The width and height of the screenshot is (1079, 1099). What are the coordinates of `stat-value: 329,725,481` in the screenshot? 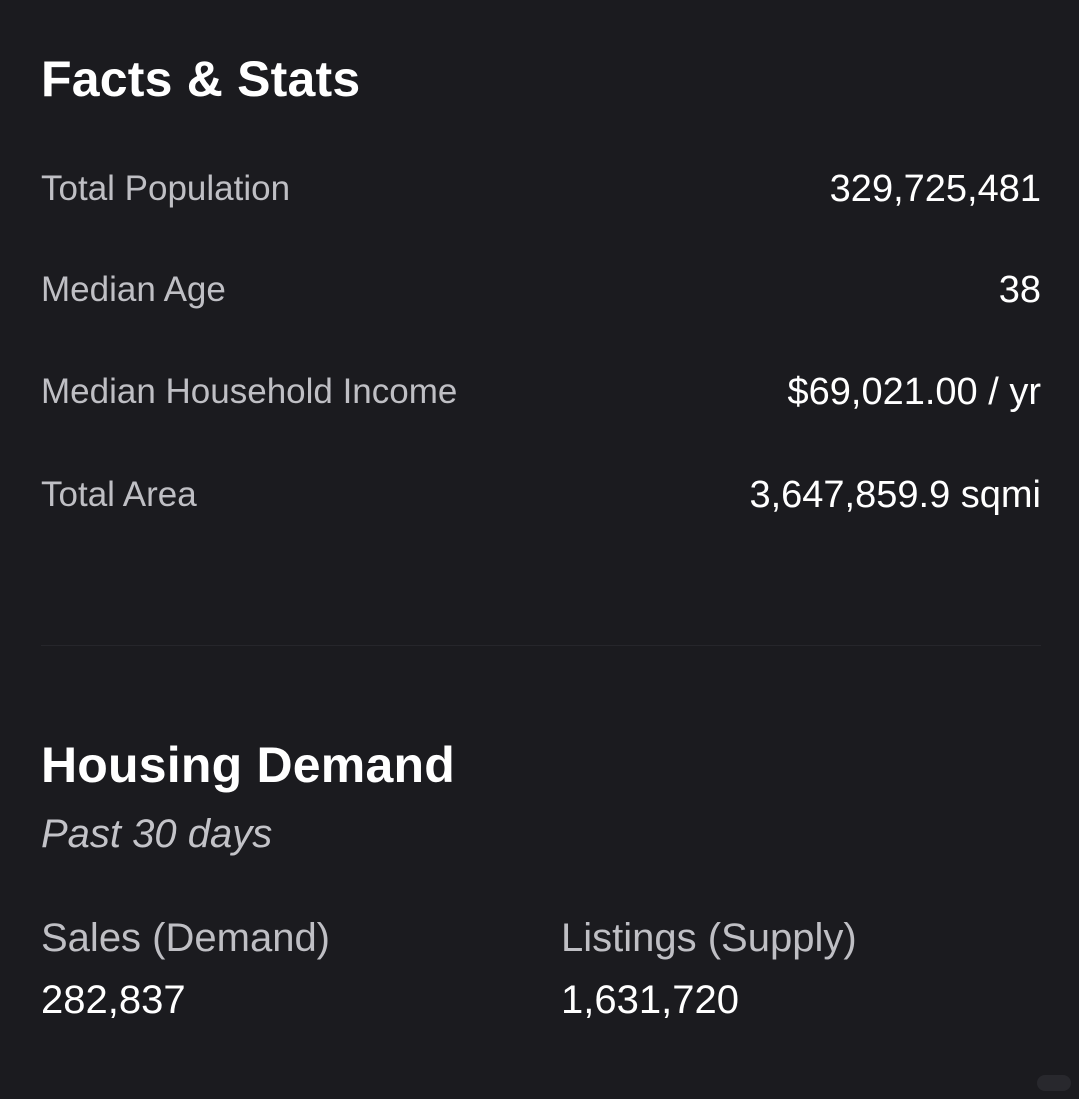 It's located at (935, 188).